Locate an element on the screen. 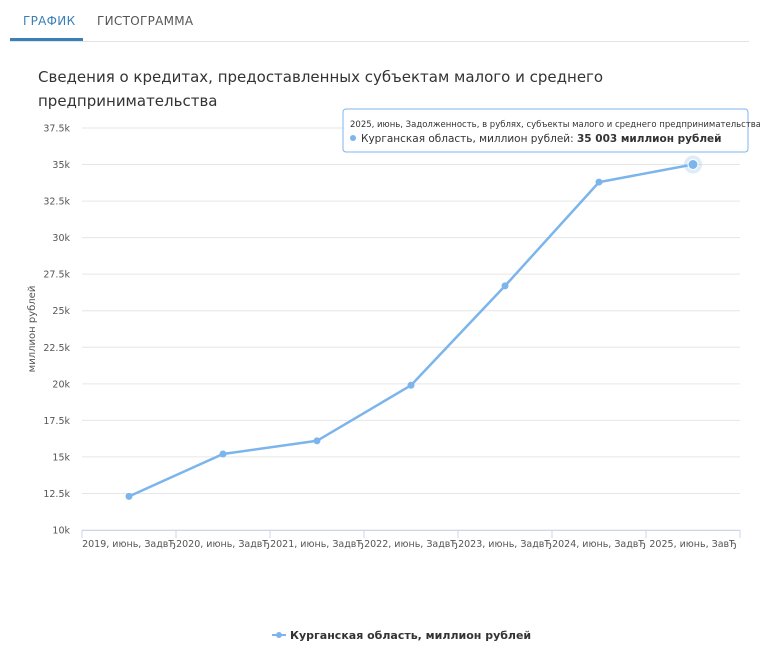 This screenshot has height=653, width=760. tooltip-series-marker is located at coordinates (353, 138).